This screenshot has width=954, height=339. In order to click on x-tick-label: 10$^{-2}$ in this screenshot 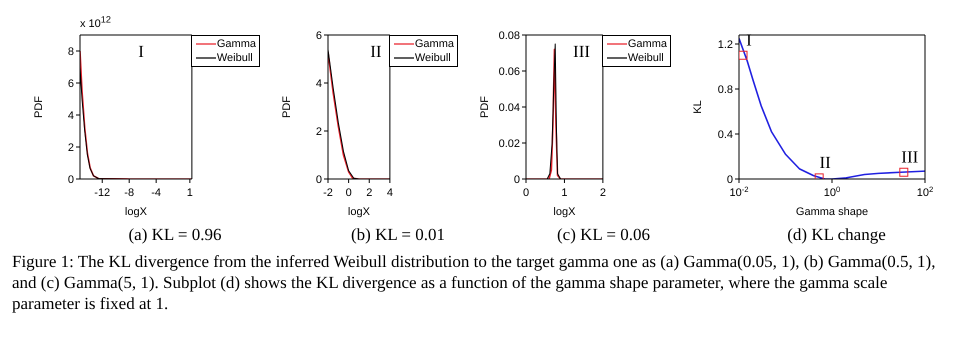, I will do `click(739, 191)`.